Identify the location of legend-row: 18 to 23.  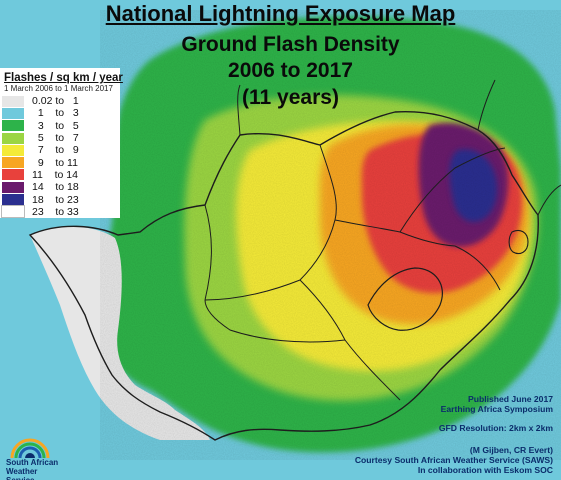
(61, 199).